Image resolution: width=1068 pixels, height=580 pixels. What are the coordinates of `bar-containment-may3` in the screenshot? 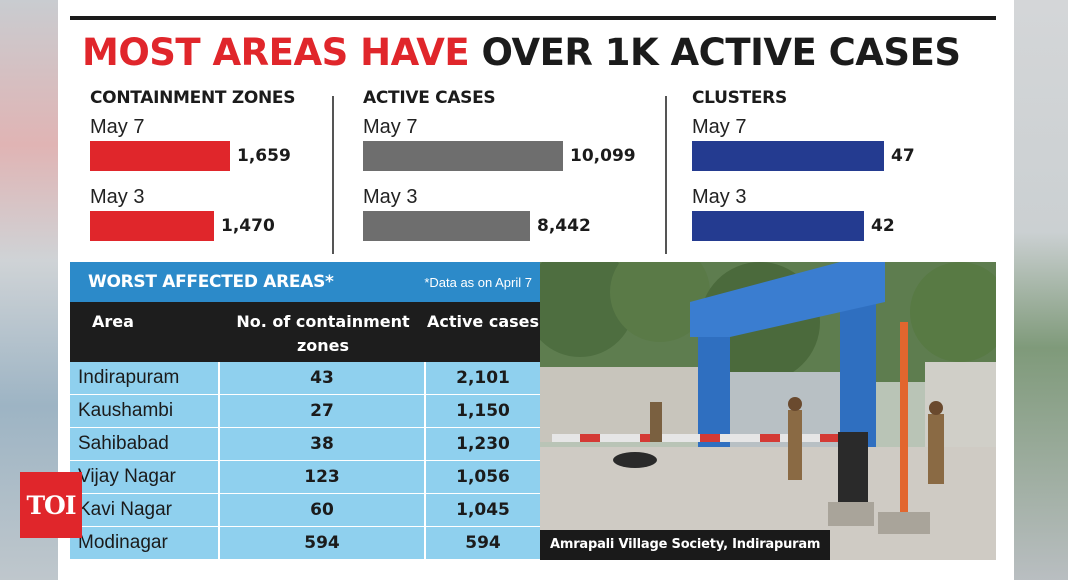 It's located at (152, 226).